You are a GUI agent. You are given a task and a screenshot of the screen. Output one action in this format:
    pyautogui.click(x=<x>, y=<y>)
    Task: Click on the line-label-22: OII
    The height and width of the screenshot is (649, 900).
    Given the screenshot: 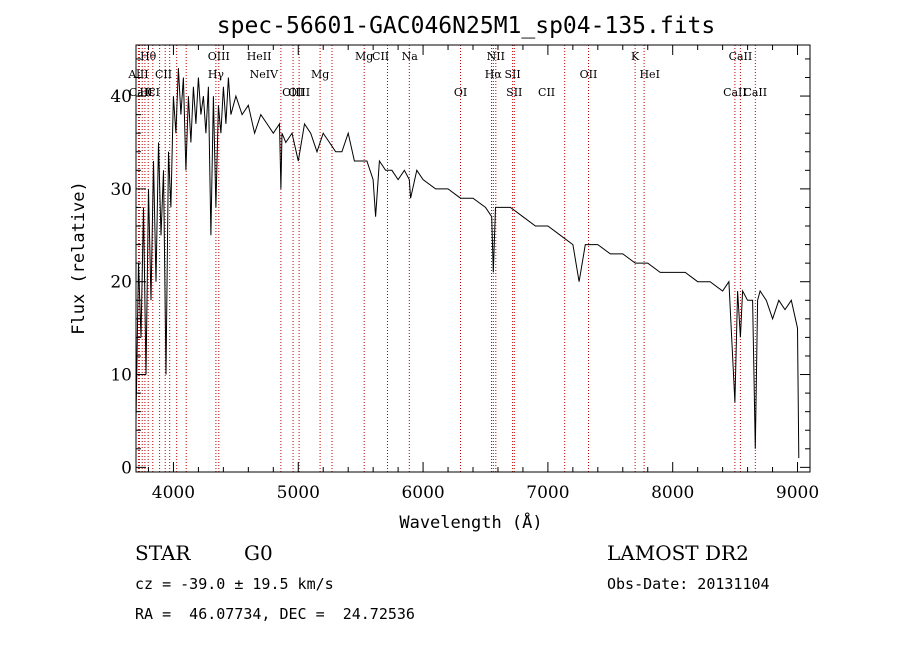 What is the action you would take?
    pyautogui.click(x=589, y=74)
    